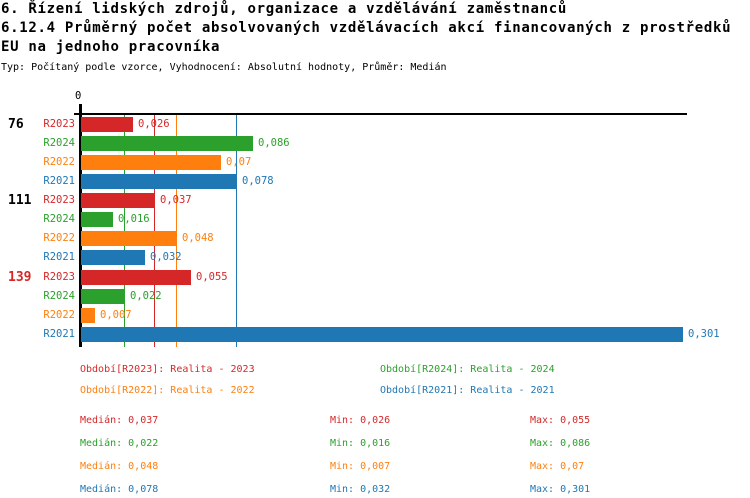  I want to click on stat-max: Max: 0,07, so click(557, 466).